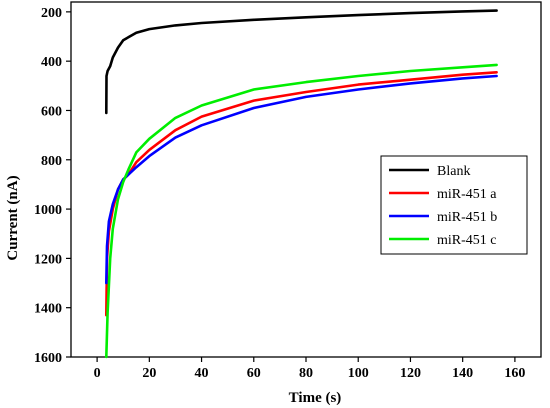 The width and height of the screenshot is (550, 408). I want to click on x-tick-label: 120, so click(410, 373).